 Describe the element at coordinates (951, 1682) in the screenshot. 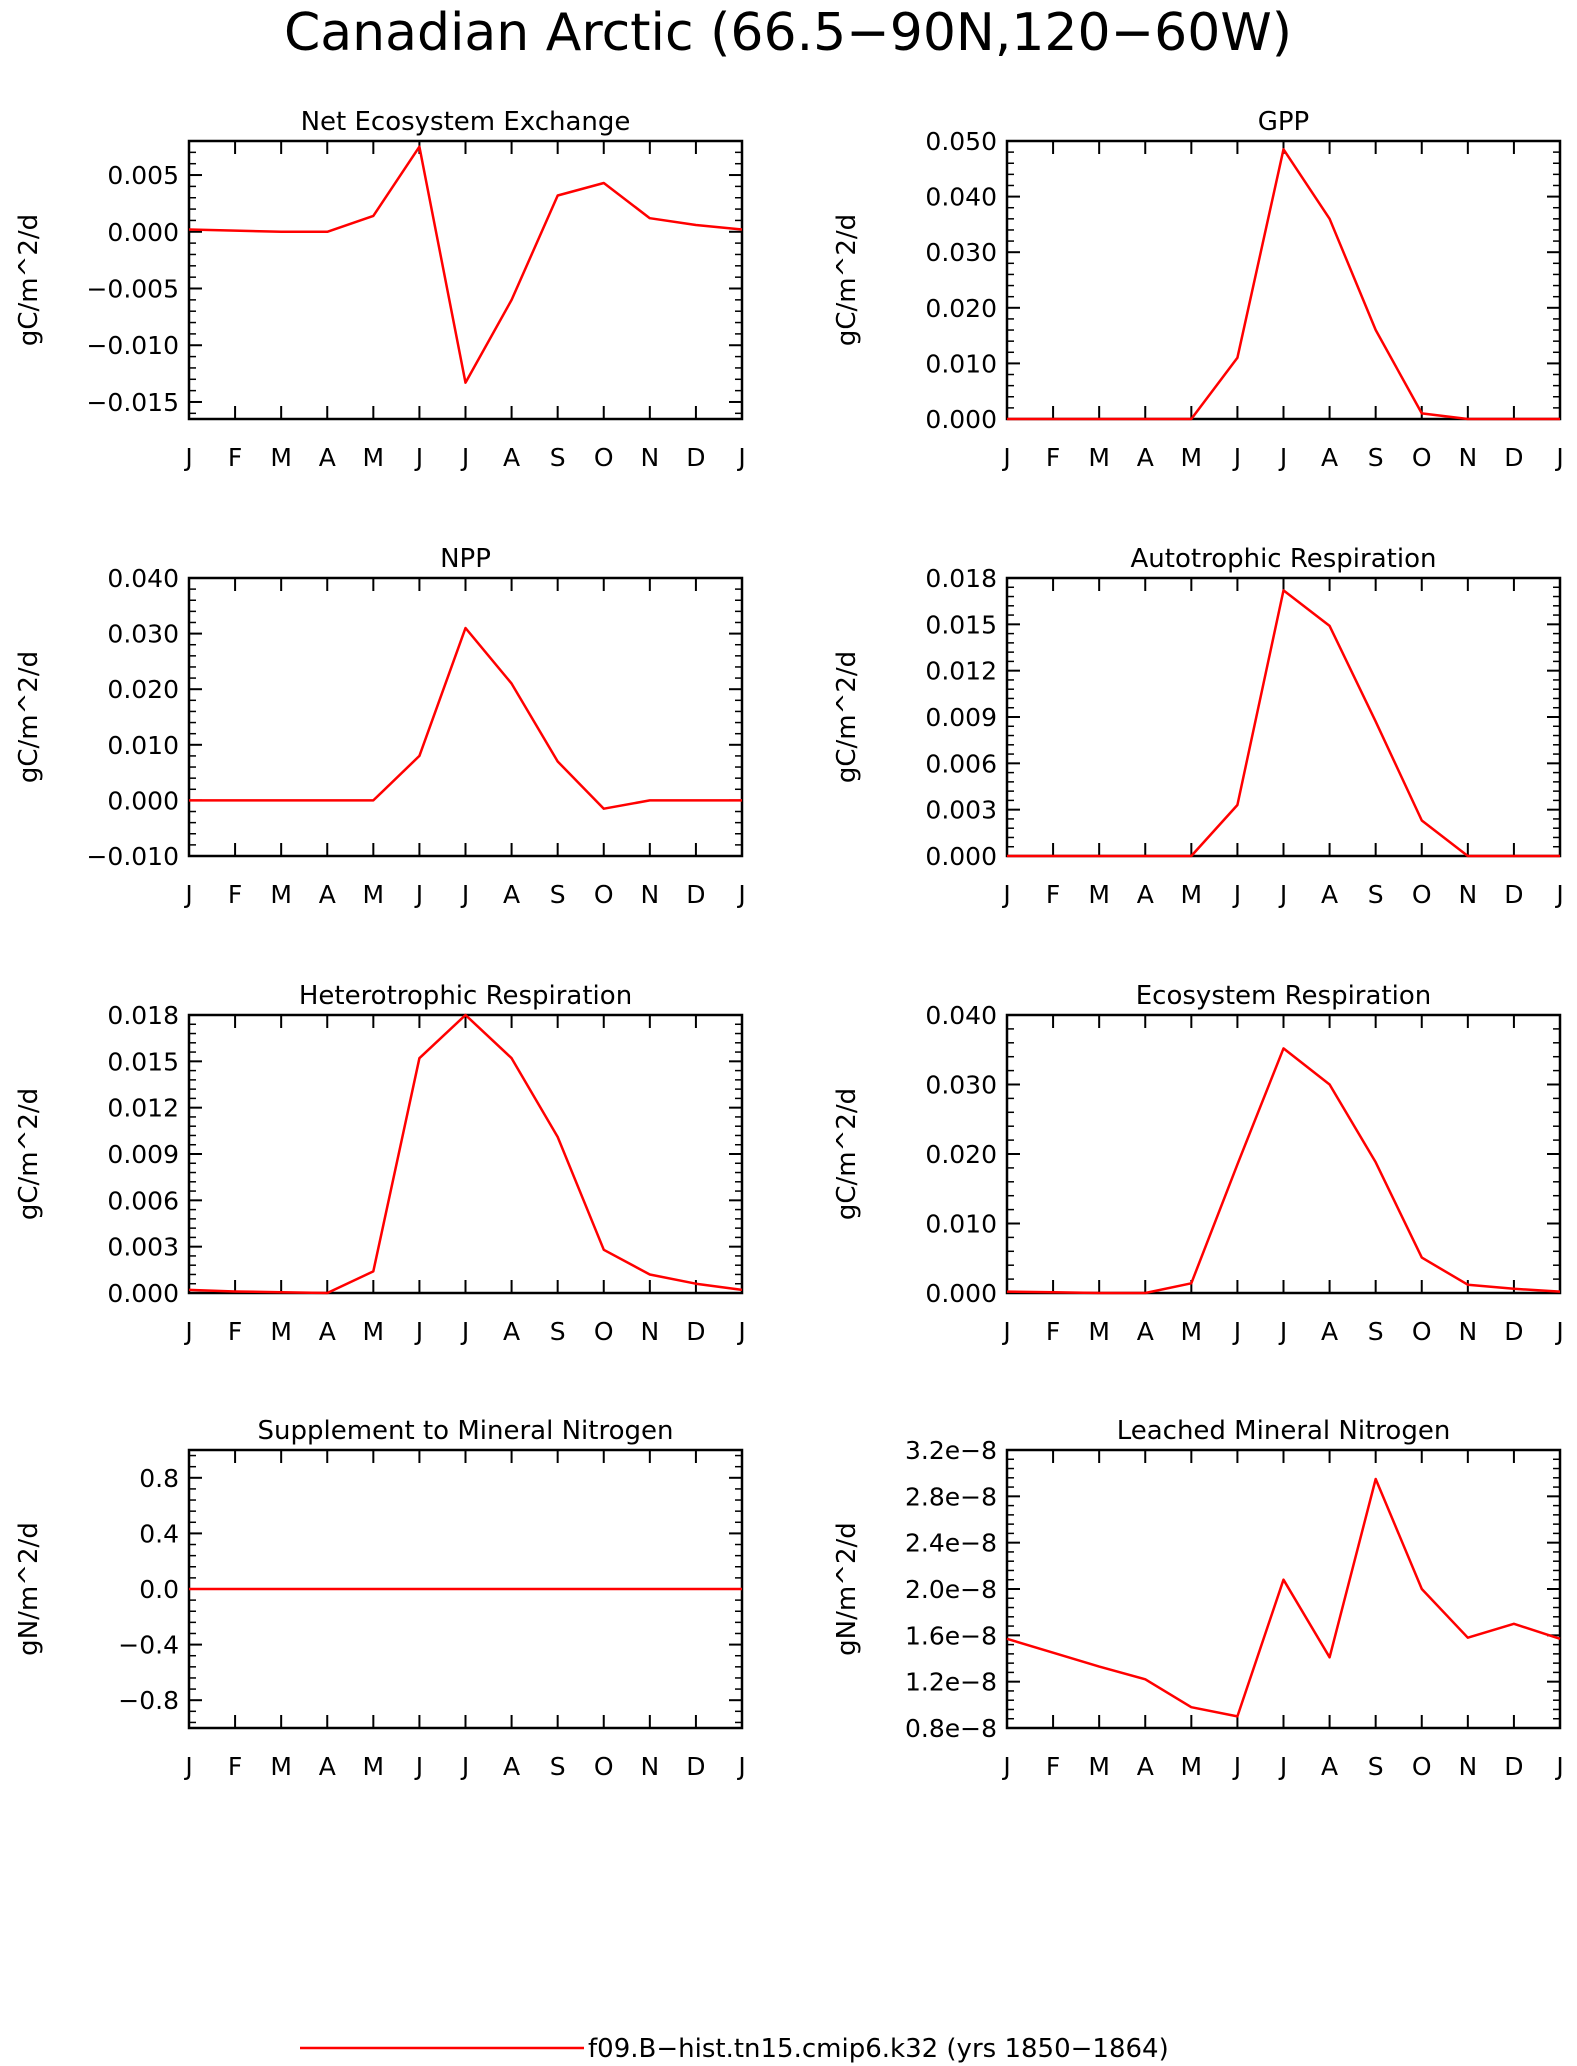

I see `y-tick-label: 1.2e−8` at that location.